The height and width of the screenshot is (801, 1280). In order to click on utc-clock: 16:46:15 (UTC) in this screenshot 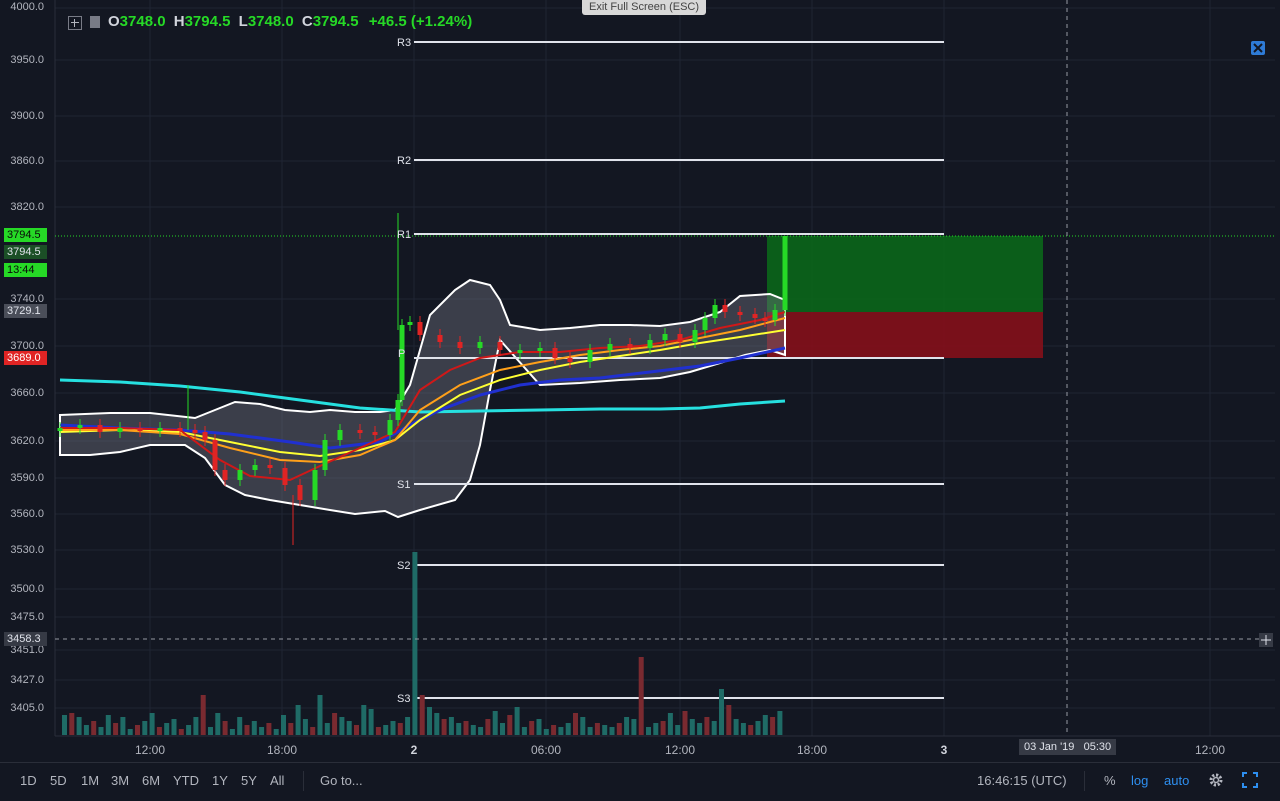, I will do `click(1022, 780)`.